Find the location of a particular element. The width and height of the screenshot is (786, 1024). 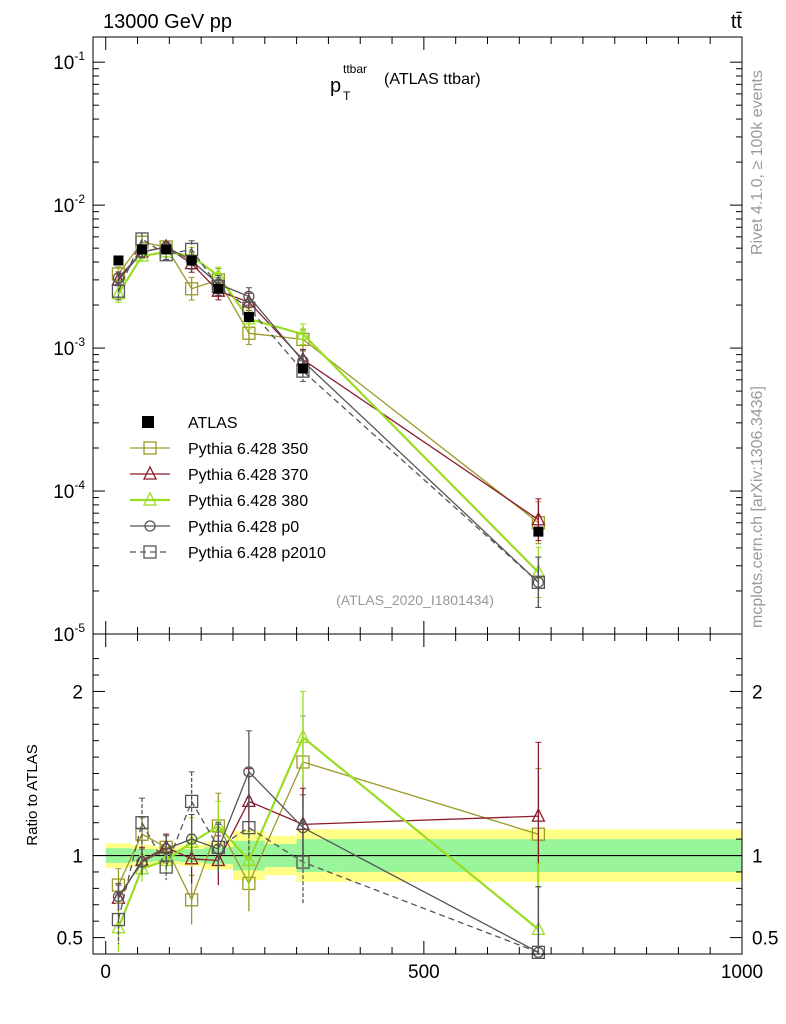

main-ytick-exponent: -5 is located at coordinates (79, 628).